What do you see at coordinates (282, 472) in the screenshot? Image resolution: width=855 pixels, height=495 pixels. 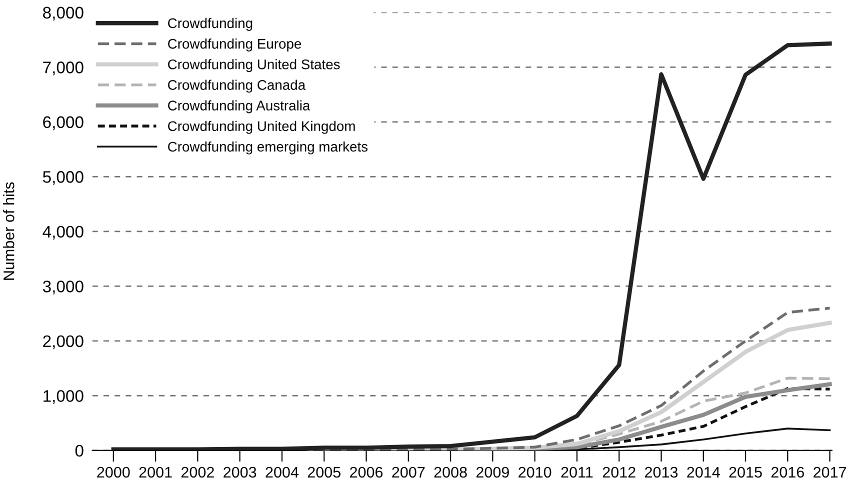 I see `x-tick-label: 2004` at bounding box center [282, 472].